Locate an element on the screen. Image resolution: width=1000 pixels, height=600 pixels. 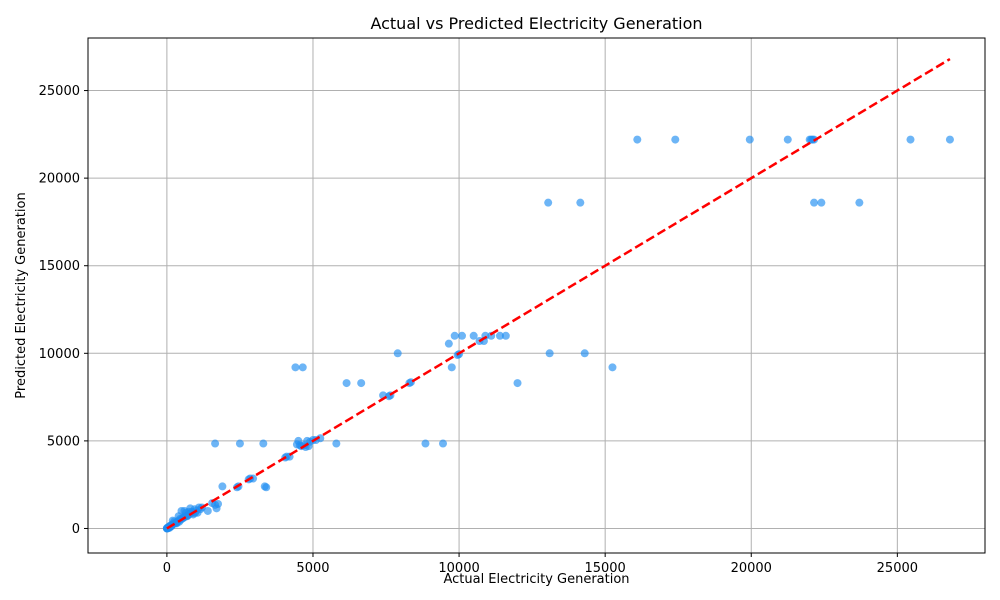
x-axis-ticks: 0 5000 10000 15000 20000 25000 is located at coordinates (540, 564).